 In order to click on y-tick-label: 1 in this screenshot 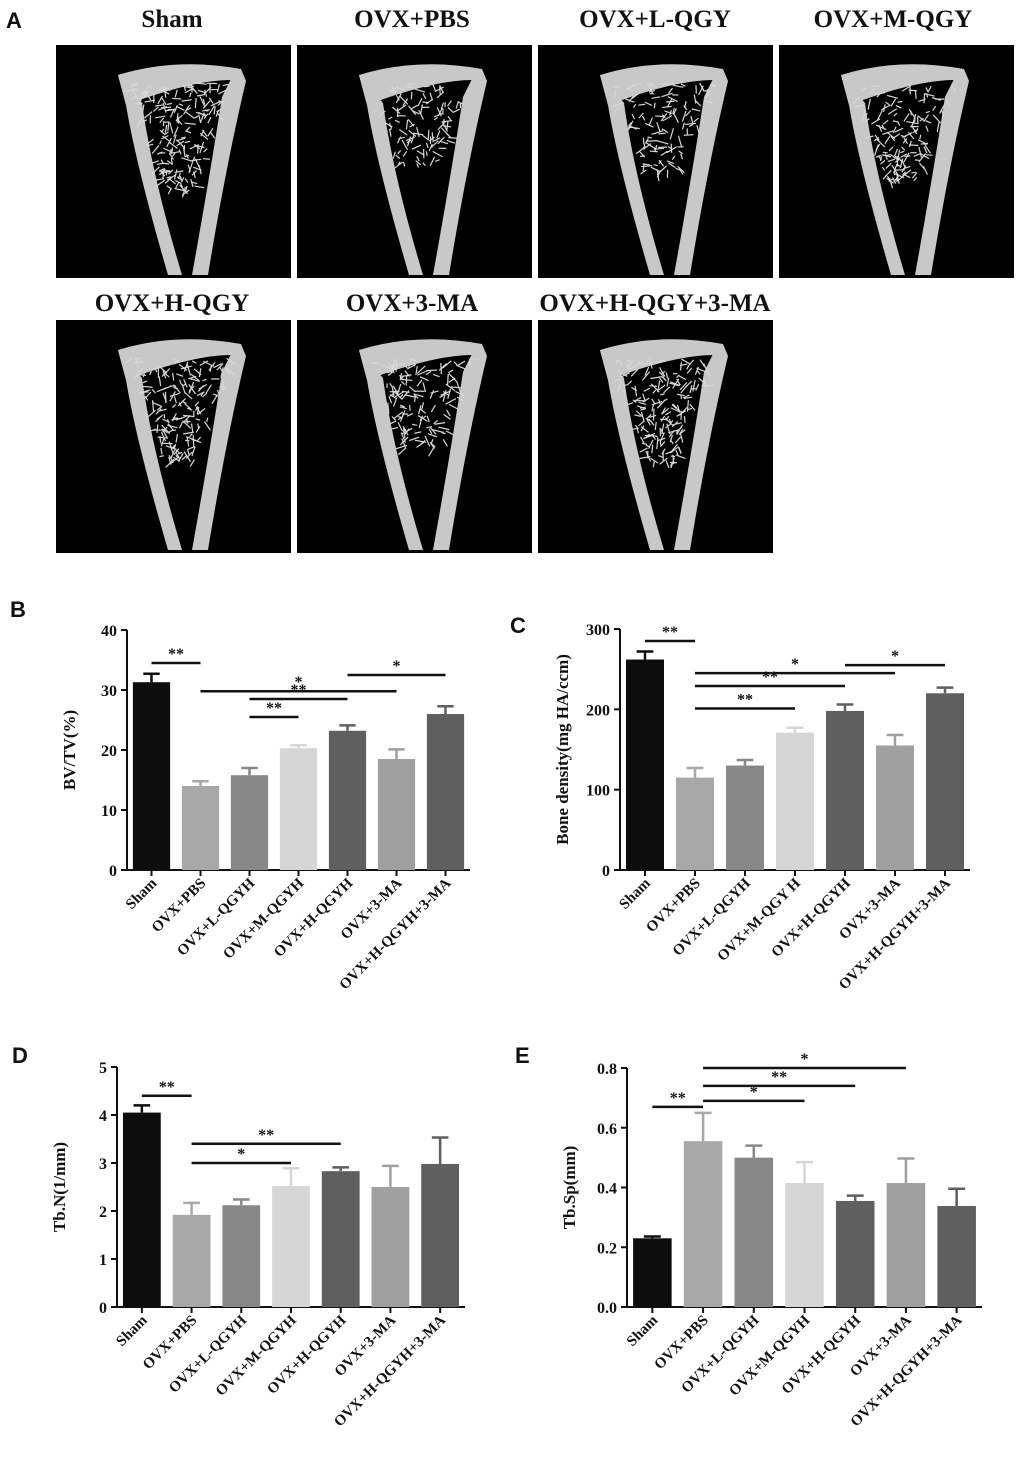, I will do `click(103, 1260)`.